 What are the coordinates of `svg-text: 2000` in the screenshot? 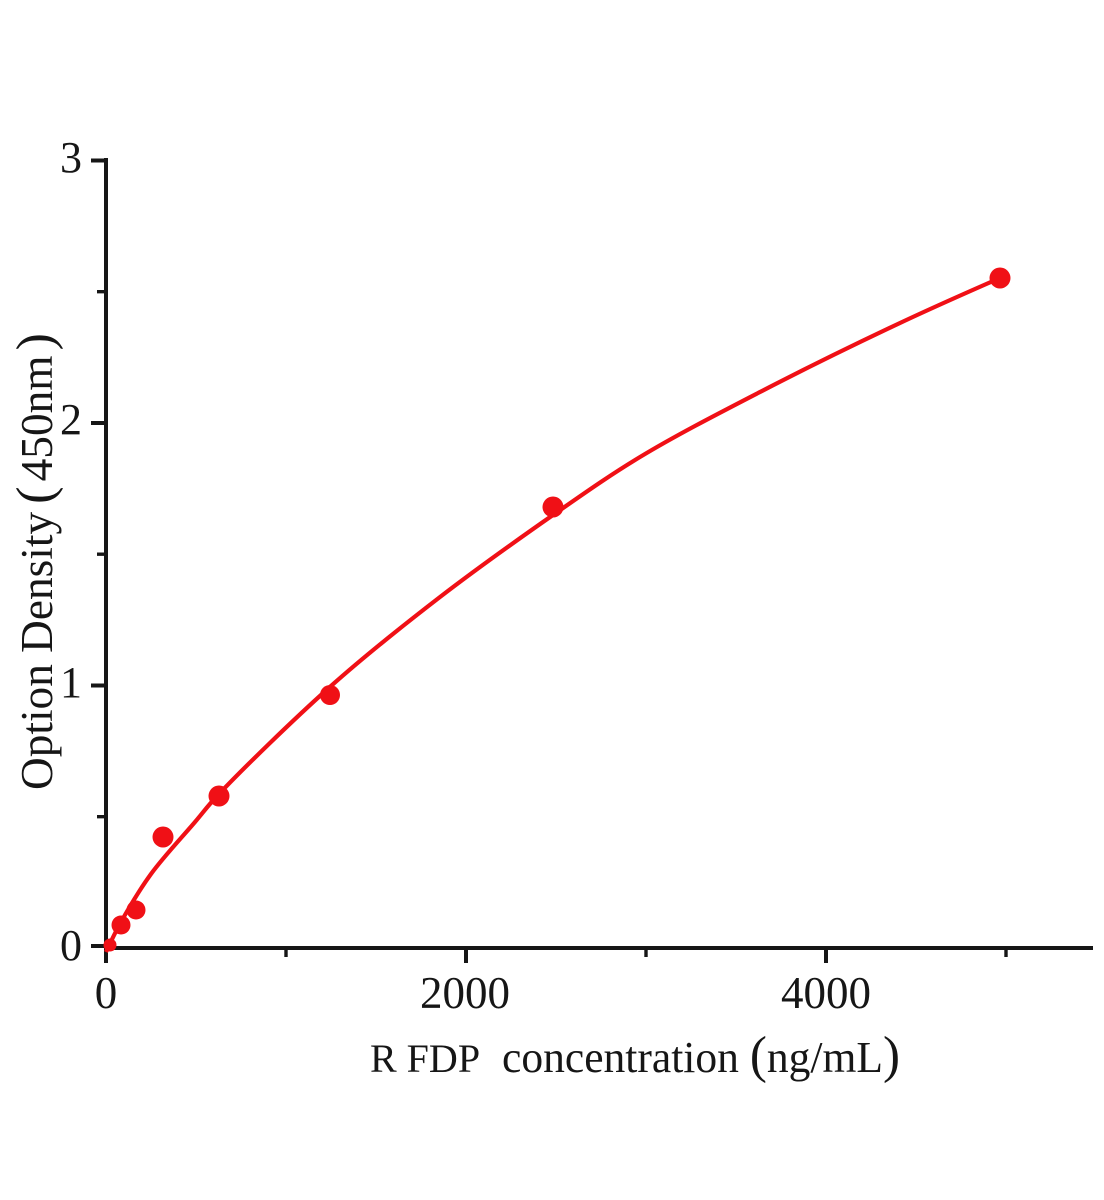 It's located at (465, 993).